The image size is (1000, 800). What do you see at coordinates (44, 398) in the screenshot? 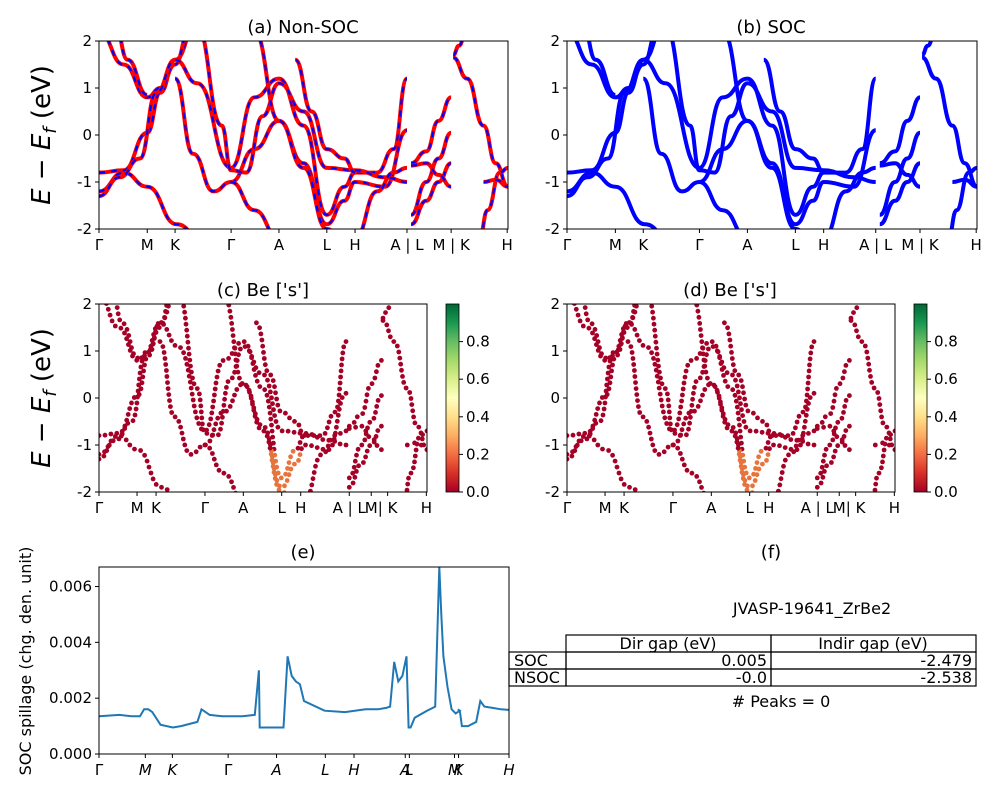
I see `panel-c-ylabel: E − Ef (eV)` at bounding box center [44, 398].